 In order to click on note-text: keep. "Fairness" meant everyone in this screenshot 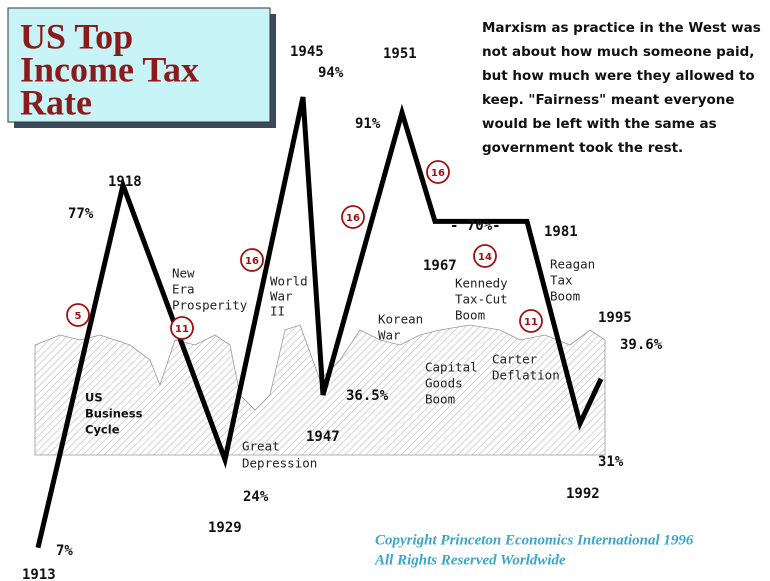, I will do `click(608, 100)`.